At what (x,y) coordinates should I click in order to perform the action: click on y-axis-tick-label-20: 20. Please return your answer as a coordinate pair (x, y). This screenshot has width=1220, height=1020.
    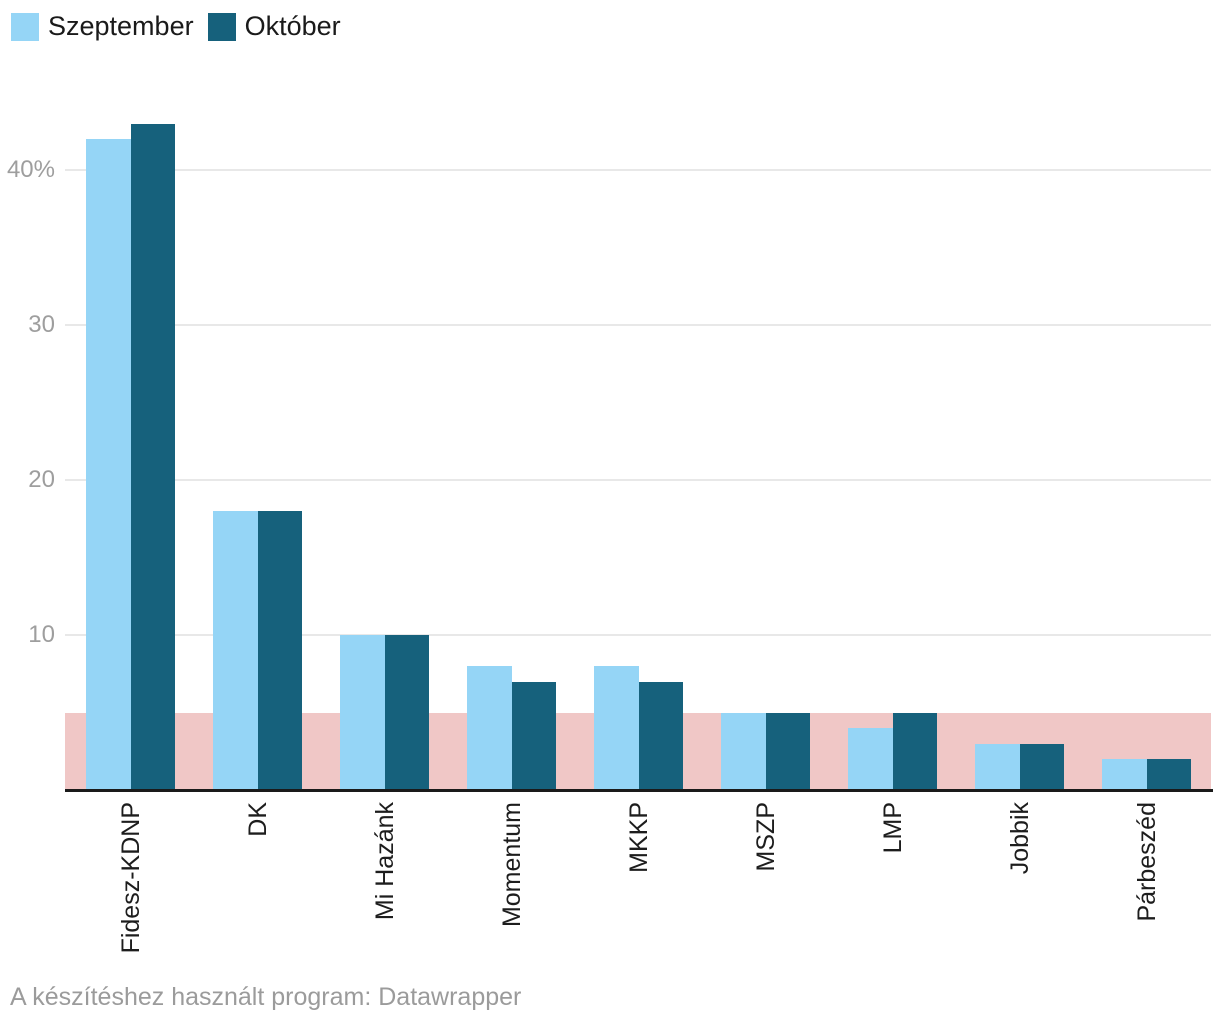
    Looking at the image, I should click on (41, 479).